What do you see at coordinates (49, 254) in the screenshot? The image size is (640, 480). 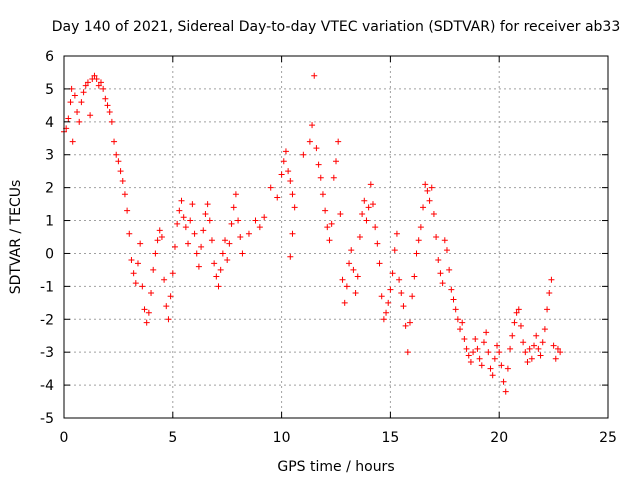 I see `y-tick-label-5: 0` at bounding box center [49, 254].